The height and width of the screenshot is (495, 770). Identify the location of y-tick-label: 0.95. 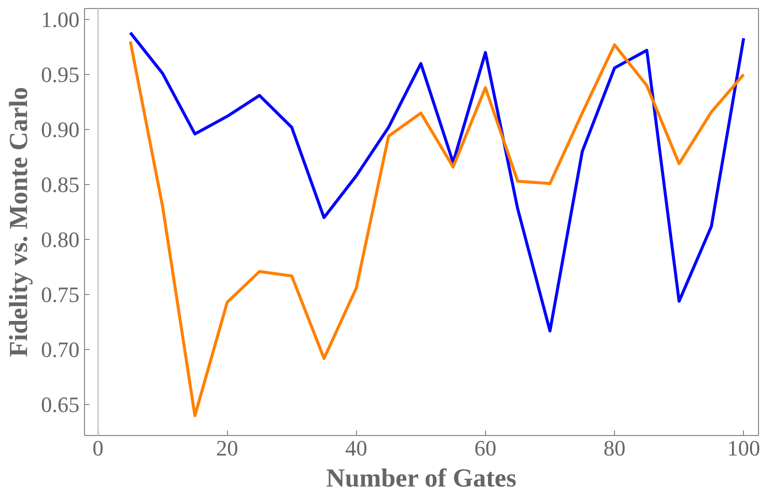
(60, 75).